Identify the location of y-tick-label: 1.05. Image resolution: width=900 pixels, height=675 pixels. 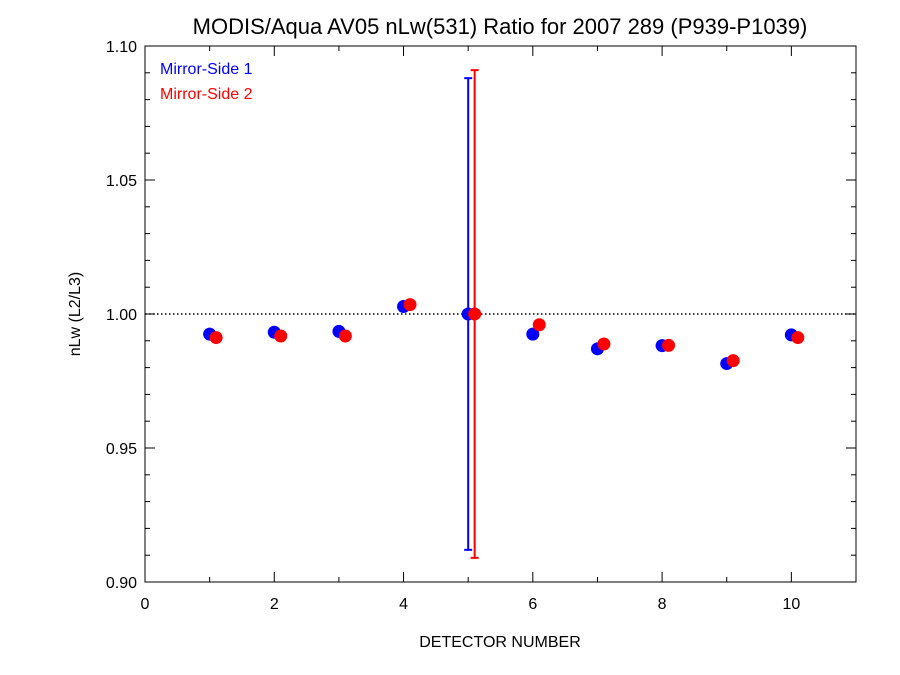
(121, 181).